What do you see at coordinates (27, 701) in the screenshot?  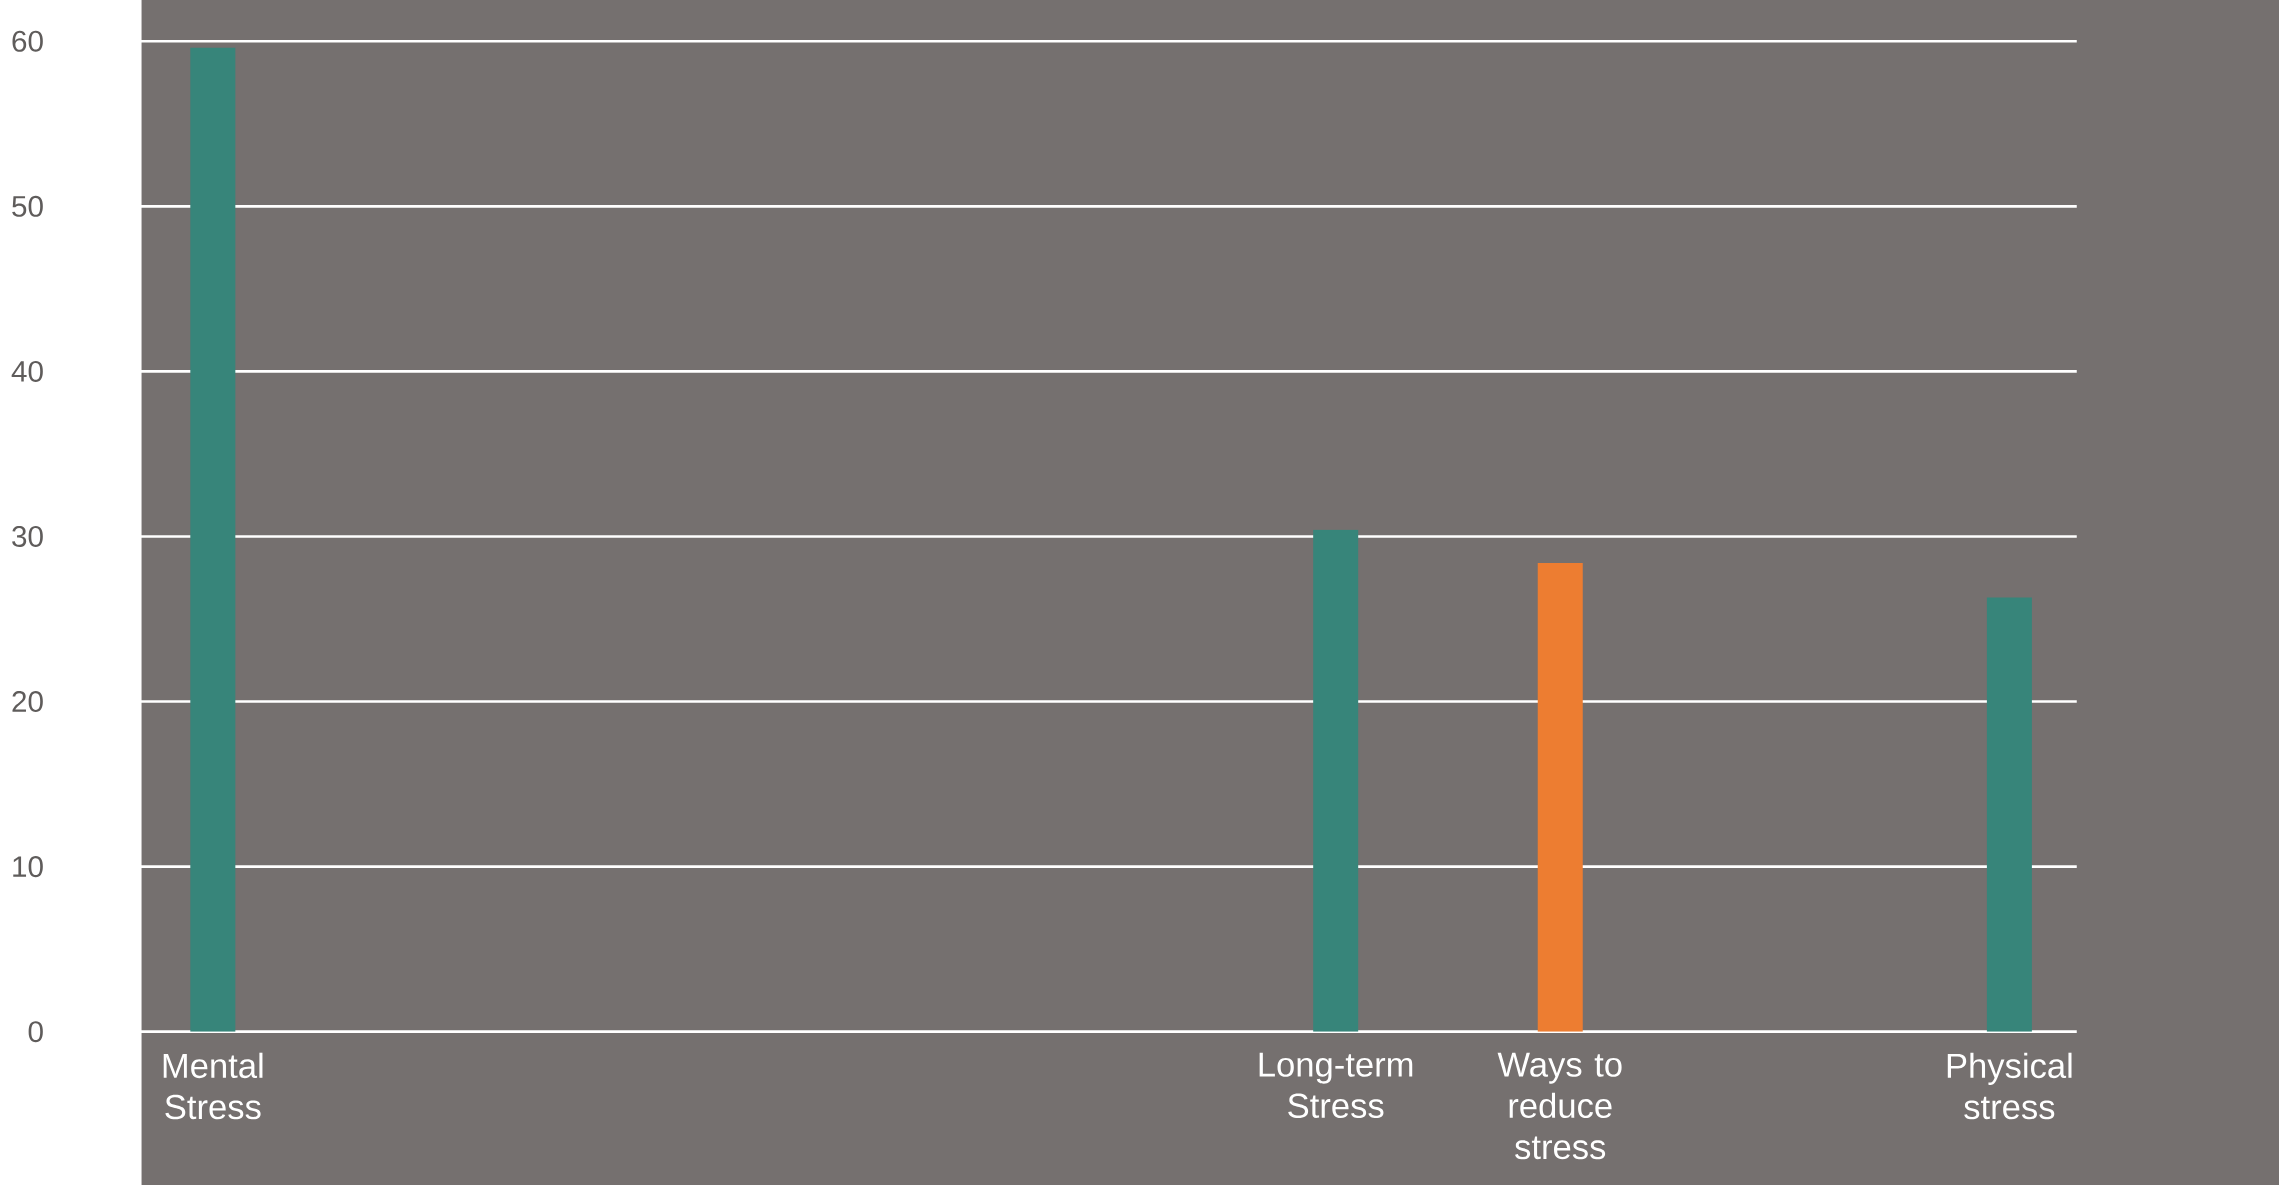 I see `y-tick-label: 20` at bounding box center [27, 701].